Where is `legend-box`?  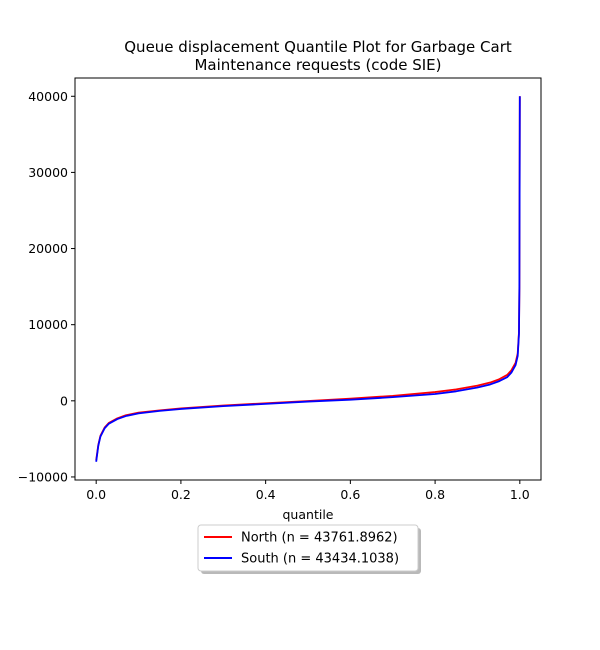 legend-box is located at coordinates (308, 548).